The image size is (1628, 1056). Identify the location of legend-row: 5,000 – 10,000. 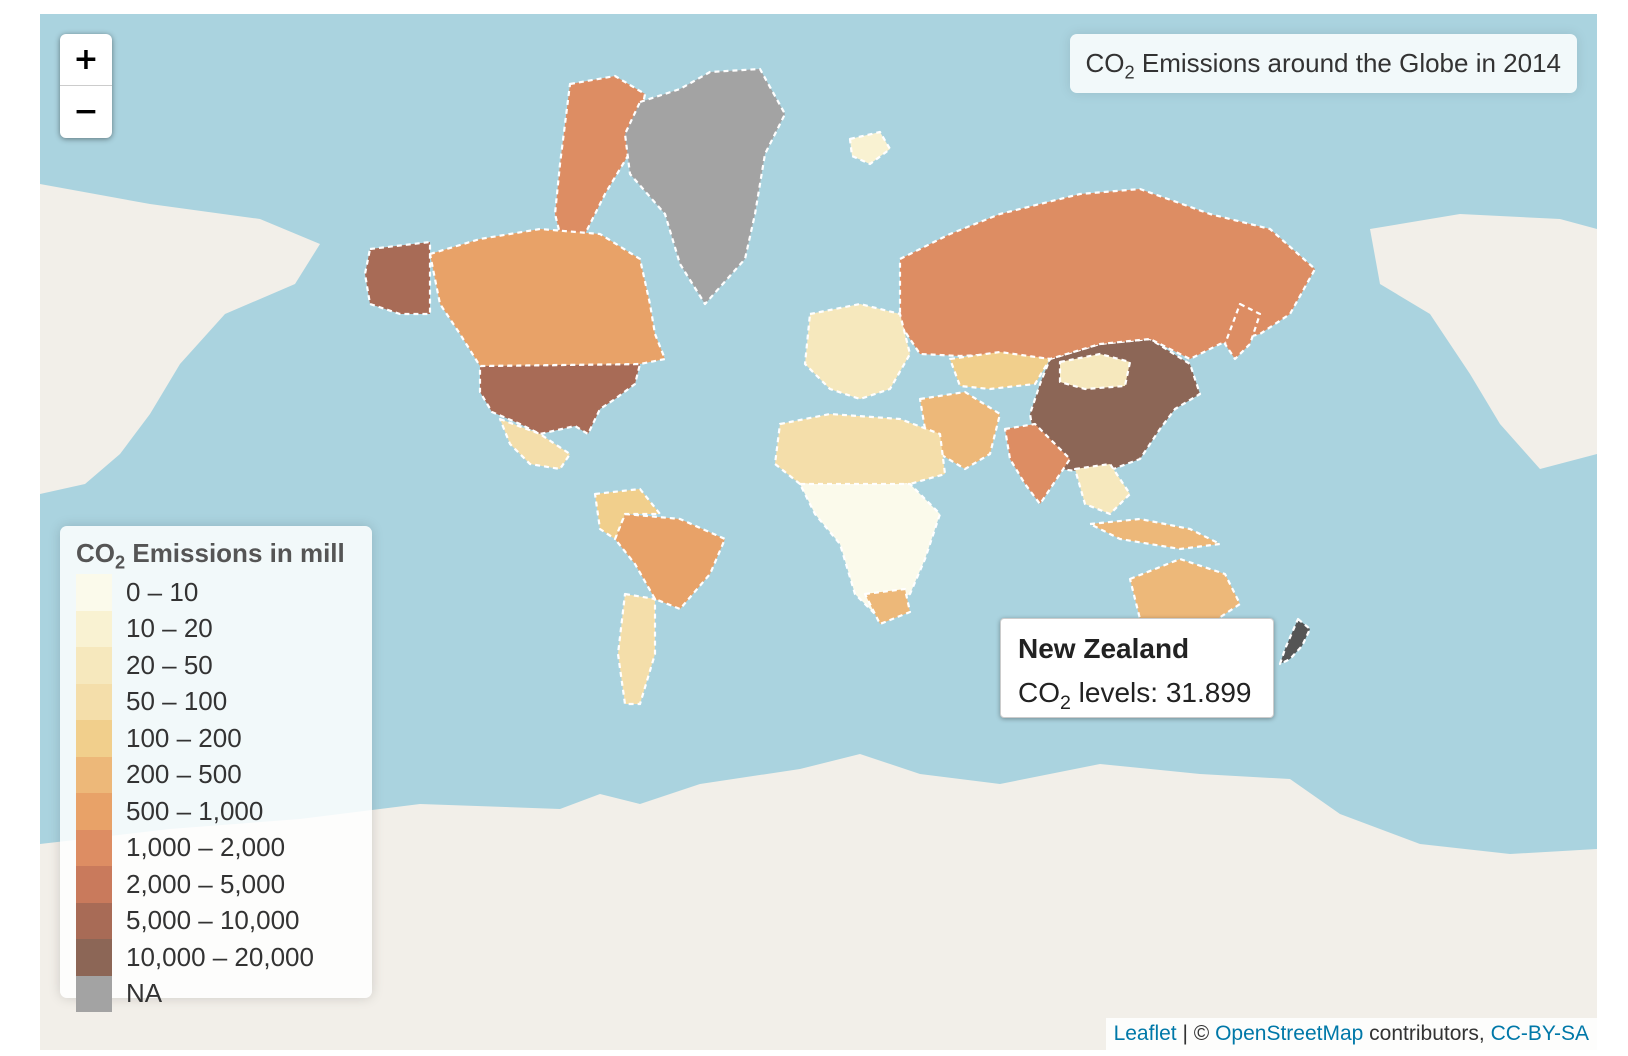
(195, 920).